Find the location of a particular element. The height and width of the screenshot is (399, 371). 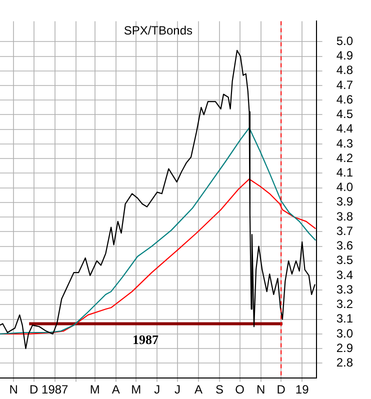

x-tick-label: 19 is located at coordinates (302, 389).